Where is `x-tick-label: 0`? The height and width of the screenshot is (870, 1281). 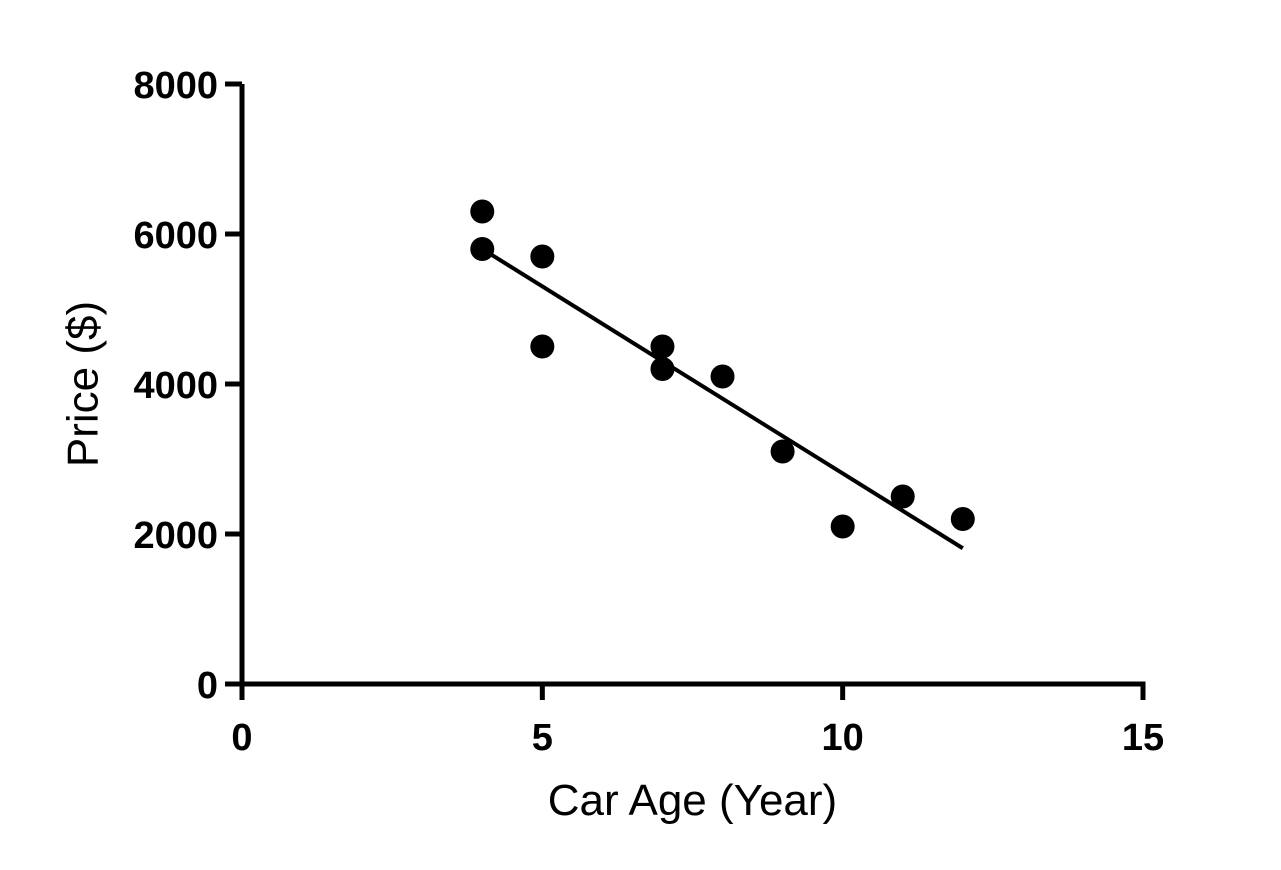
x-tick-label: 0 is located at coordinates (241, 738).